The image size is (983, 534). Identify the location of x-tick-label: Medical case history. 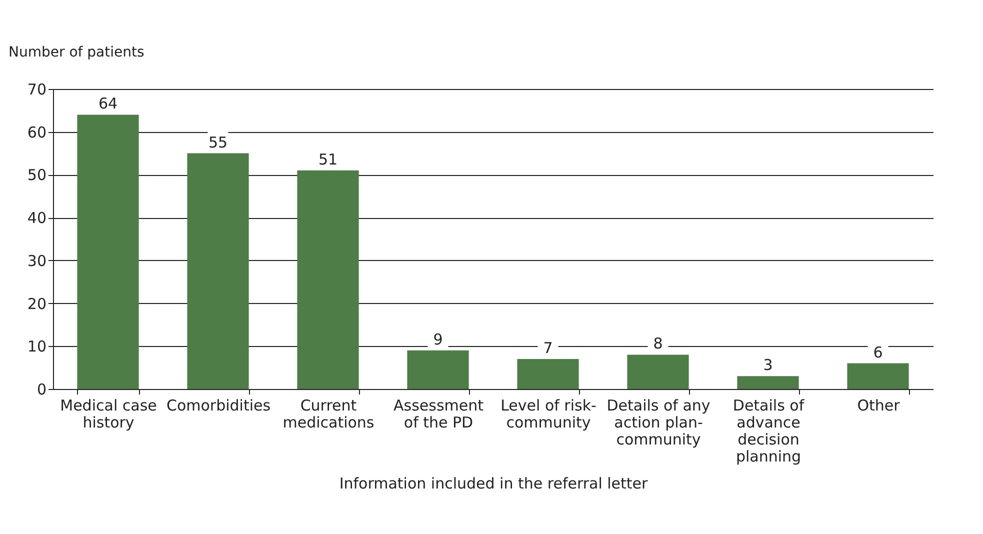
(108, 414).